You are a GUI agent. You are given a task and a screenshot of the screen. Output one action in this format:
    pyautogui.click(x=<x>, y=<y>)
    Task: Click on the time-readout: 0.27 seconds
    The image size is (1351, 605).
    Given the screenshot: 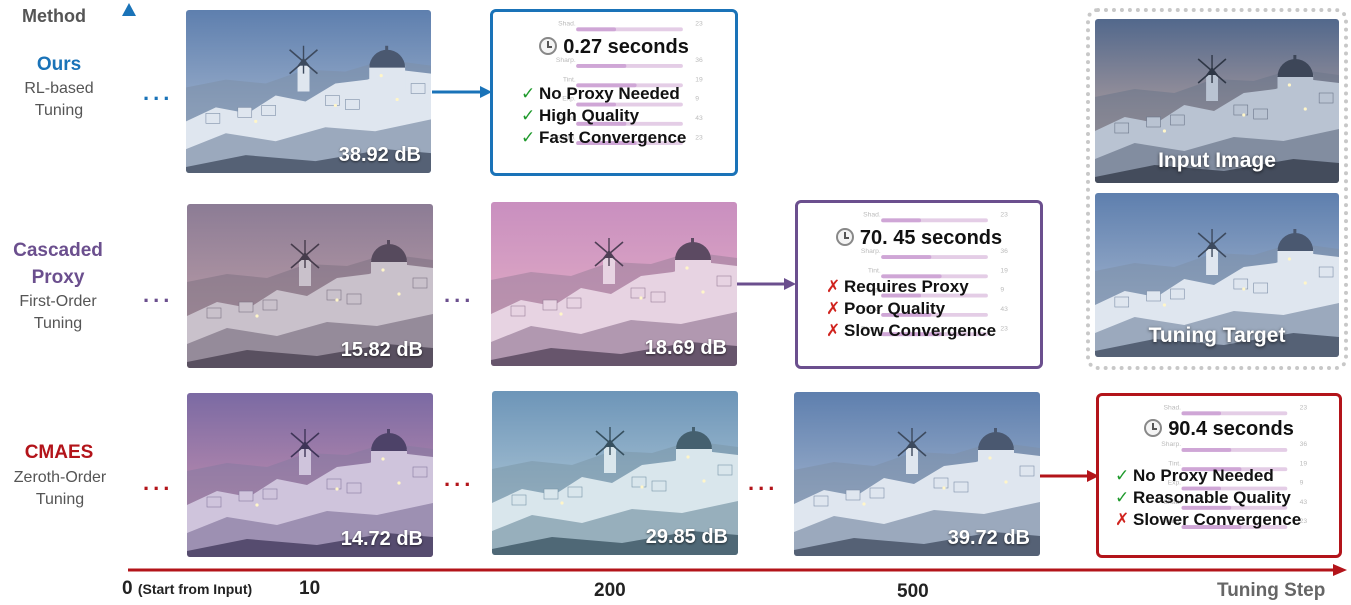 What is the action you would take?
    pyautogui.click(x=614, y=47)
    